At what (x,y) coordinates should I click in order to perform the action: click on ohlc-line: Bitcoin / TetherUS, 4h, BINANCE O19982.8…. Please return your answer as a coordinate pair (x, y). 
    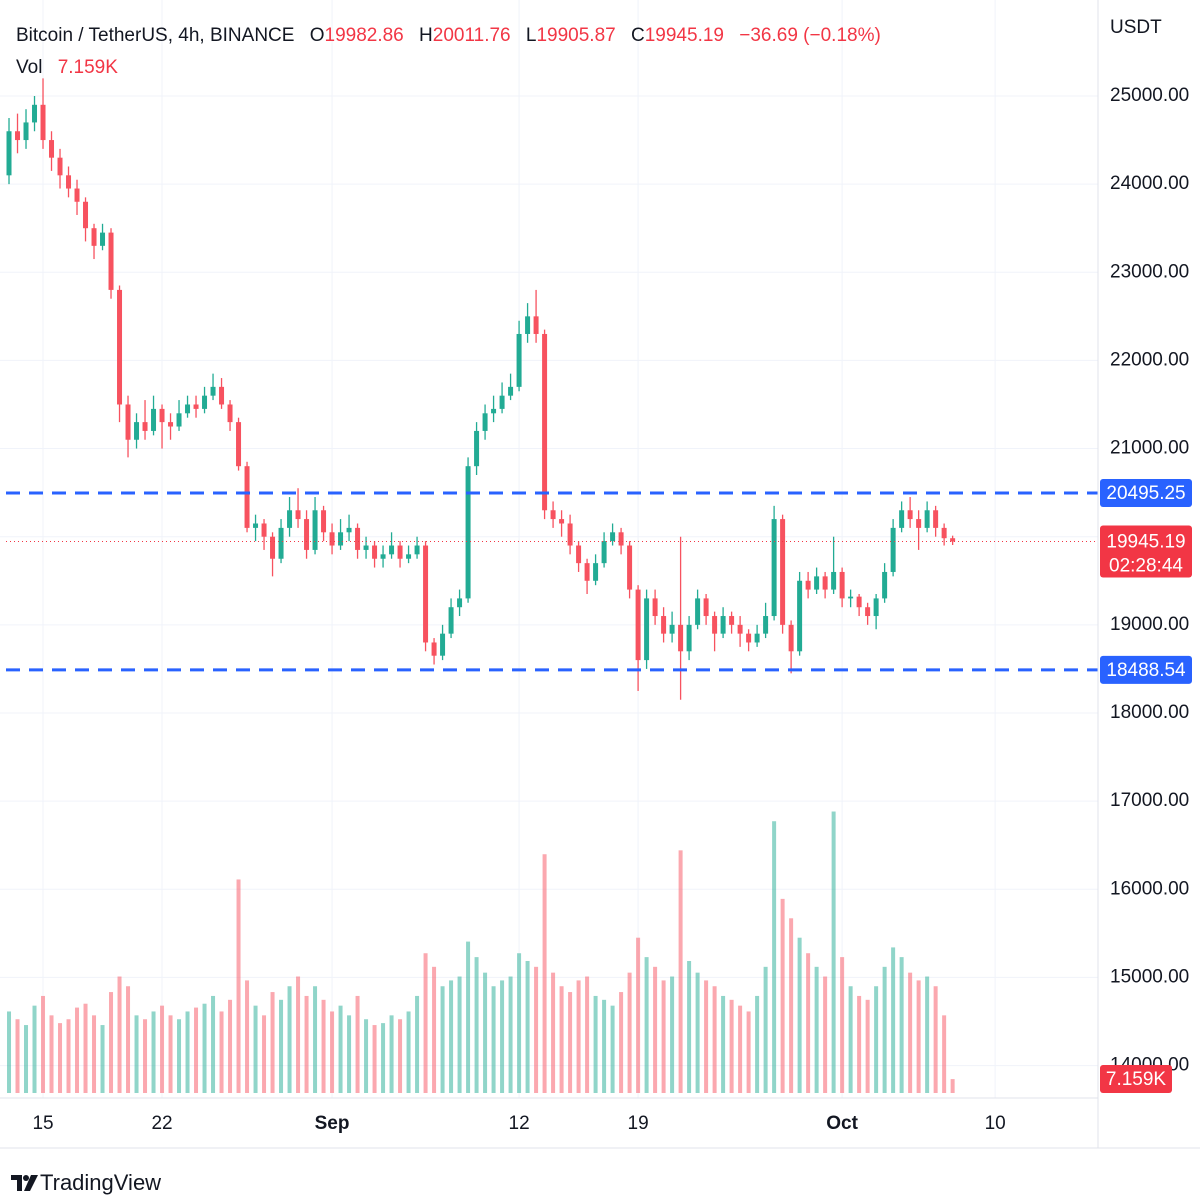
    Looking at the image, I should click on (448, 36).